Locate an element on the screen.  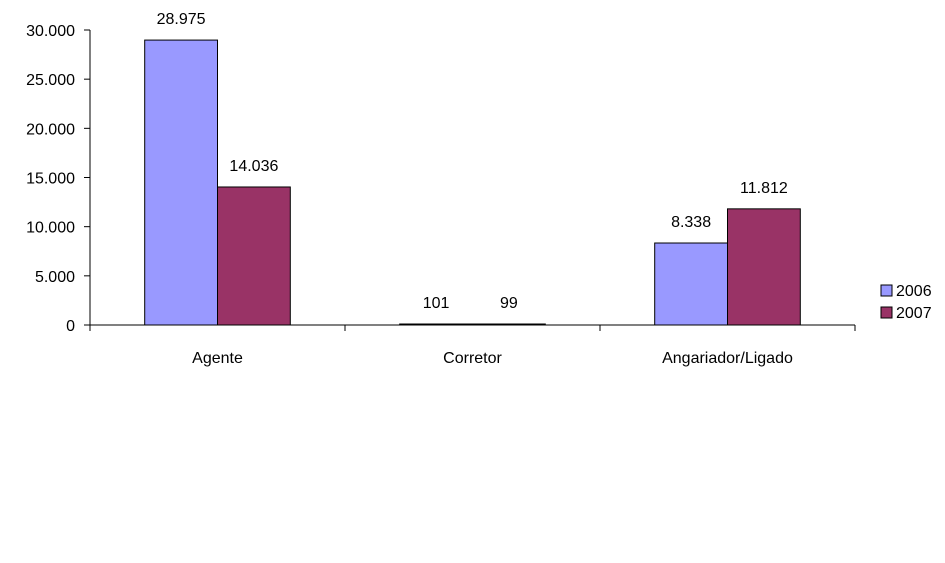
x-tick-label: Agente is located at coordinates (217, 358).